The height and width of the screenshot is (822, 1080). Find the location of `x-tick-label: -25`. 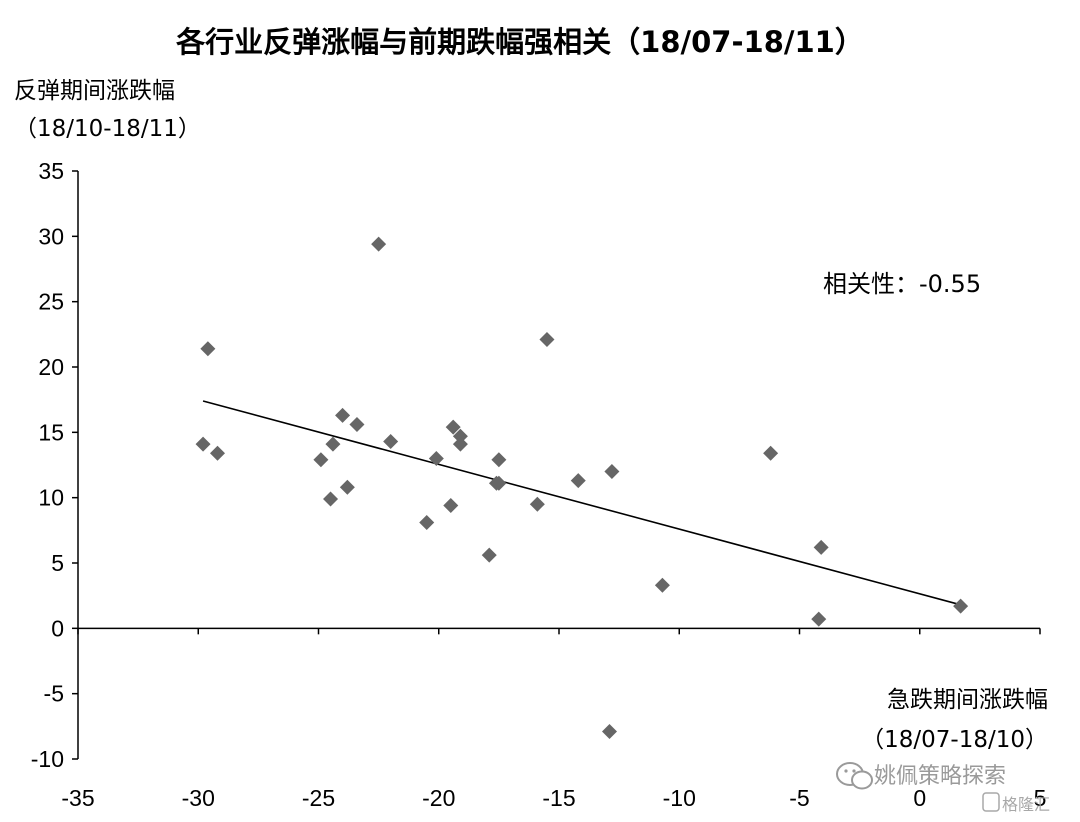

x-tick-label: -25 is located at coordinates (318, 798).